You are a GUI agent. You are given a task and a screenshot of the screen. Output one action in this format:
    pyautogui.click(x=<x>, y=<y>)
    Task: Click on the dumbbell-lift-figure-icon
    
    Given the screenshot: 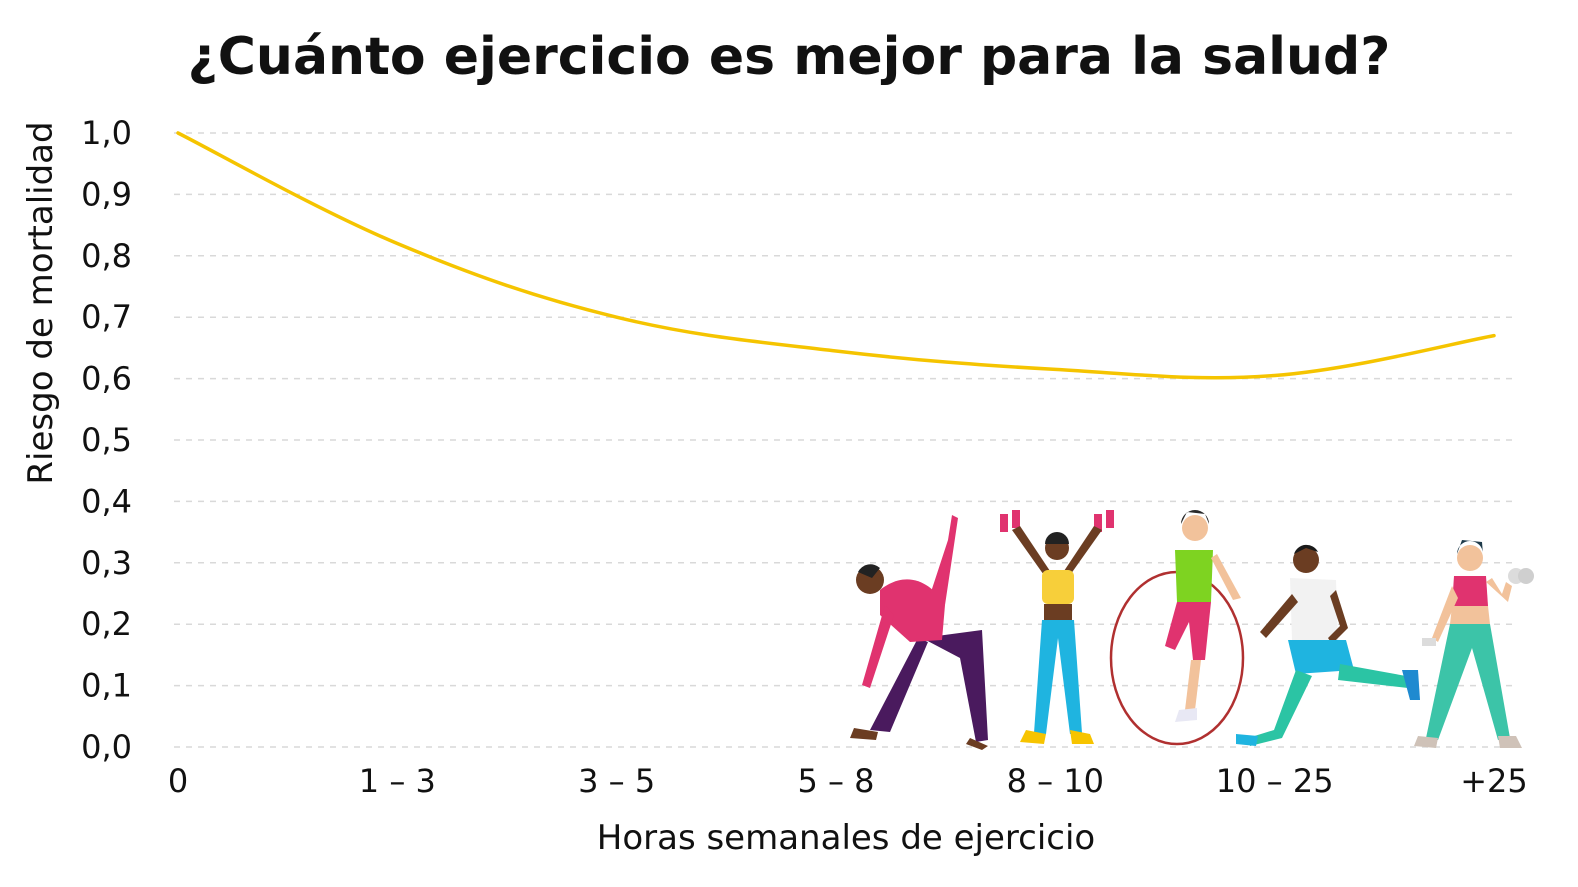 What is the action you would take?
    pyautogui.click(x=1057, y=627)
    